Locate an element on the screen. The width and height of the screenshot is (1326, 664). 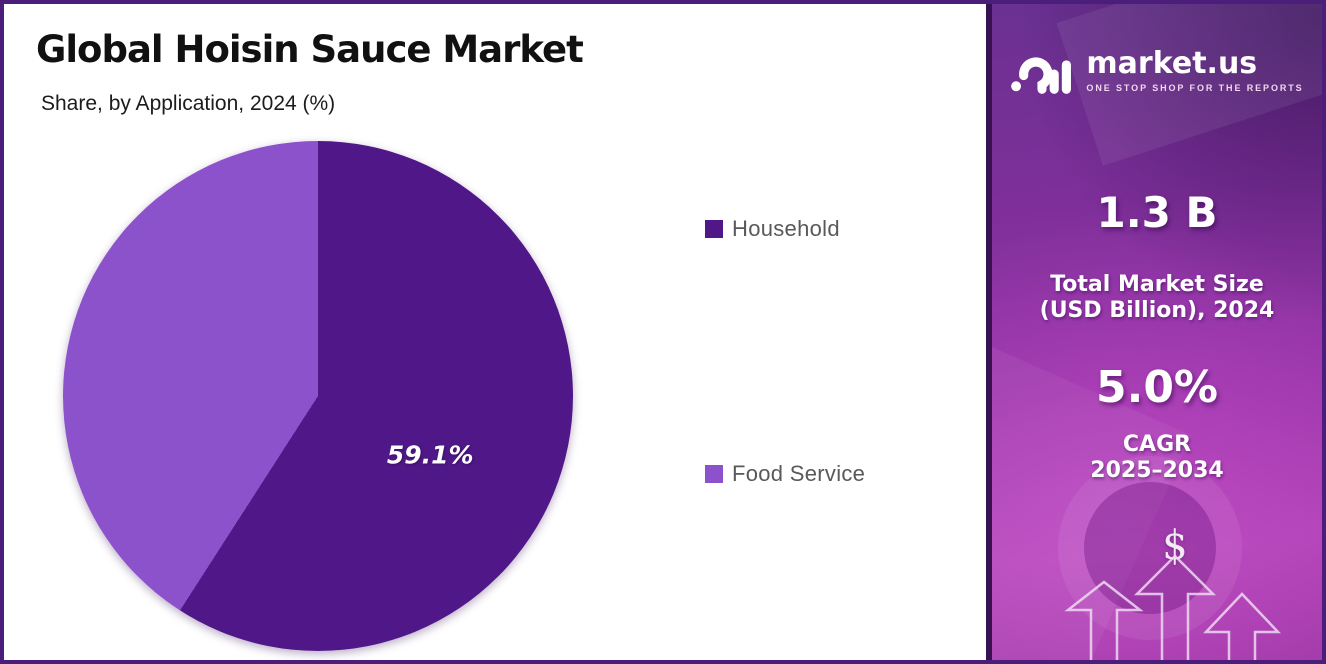
legend-label-food-service: Food Service is located at coordinates (799, 473).